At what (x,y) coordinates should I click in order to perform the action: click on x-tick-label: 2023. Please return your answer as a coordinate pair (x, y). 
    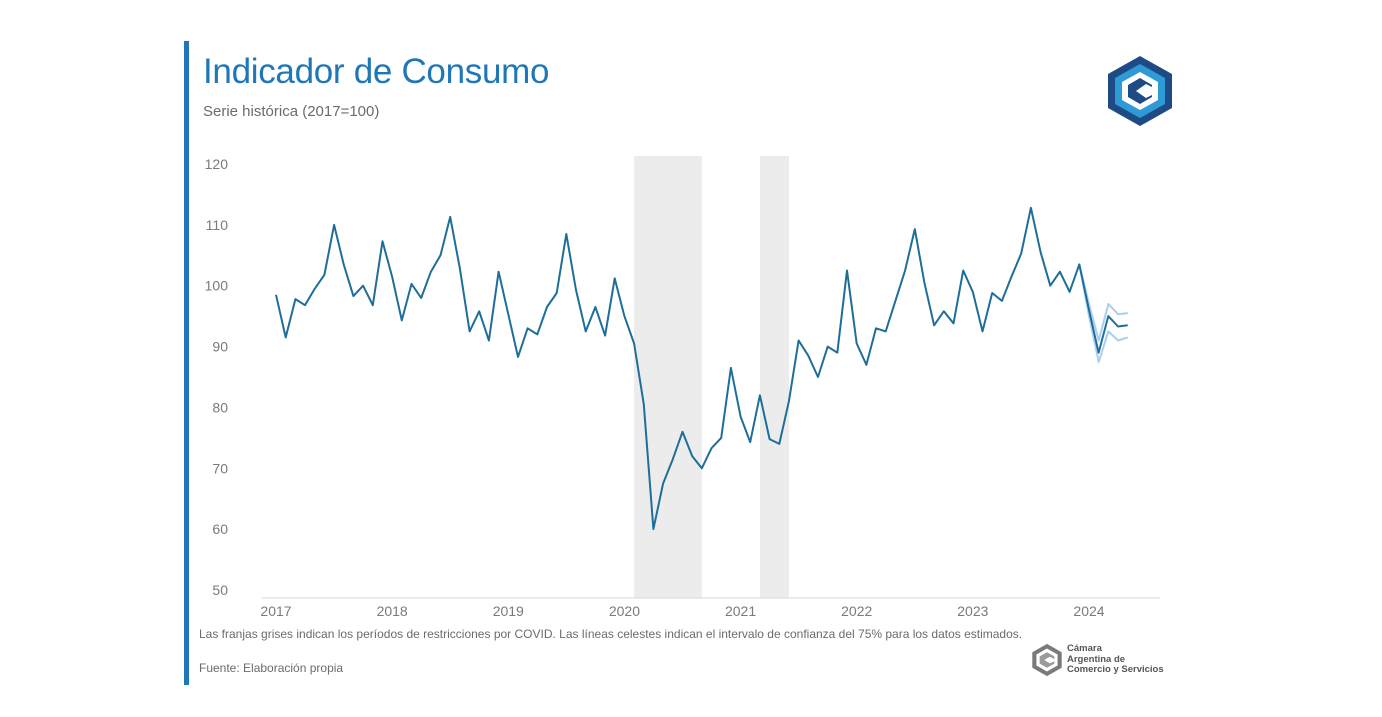
    Looking at the image, I should click on (972, 611).